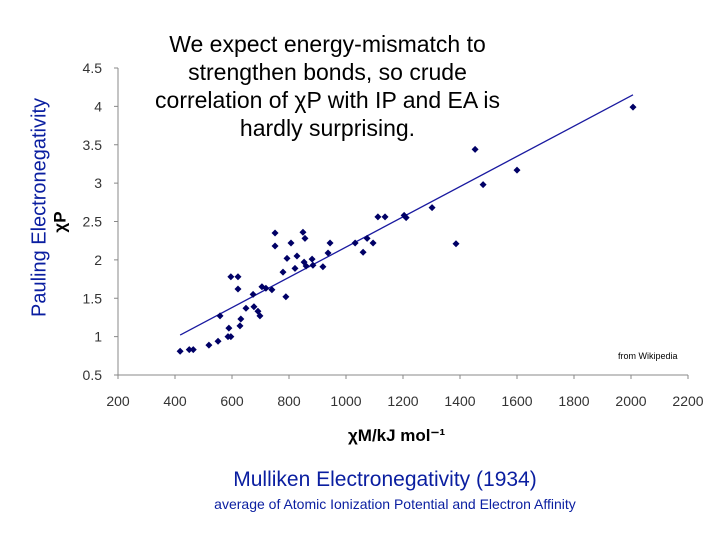  What do you see at coordinates (289, 401) in the screenshot?
I see `x-tick-label: 800` at bounding box center [289, 401].